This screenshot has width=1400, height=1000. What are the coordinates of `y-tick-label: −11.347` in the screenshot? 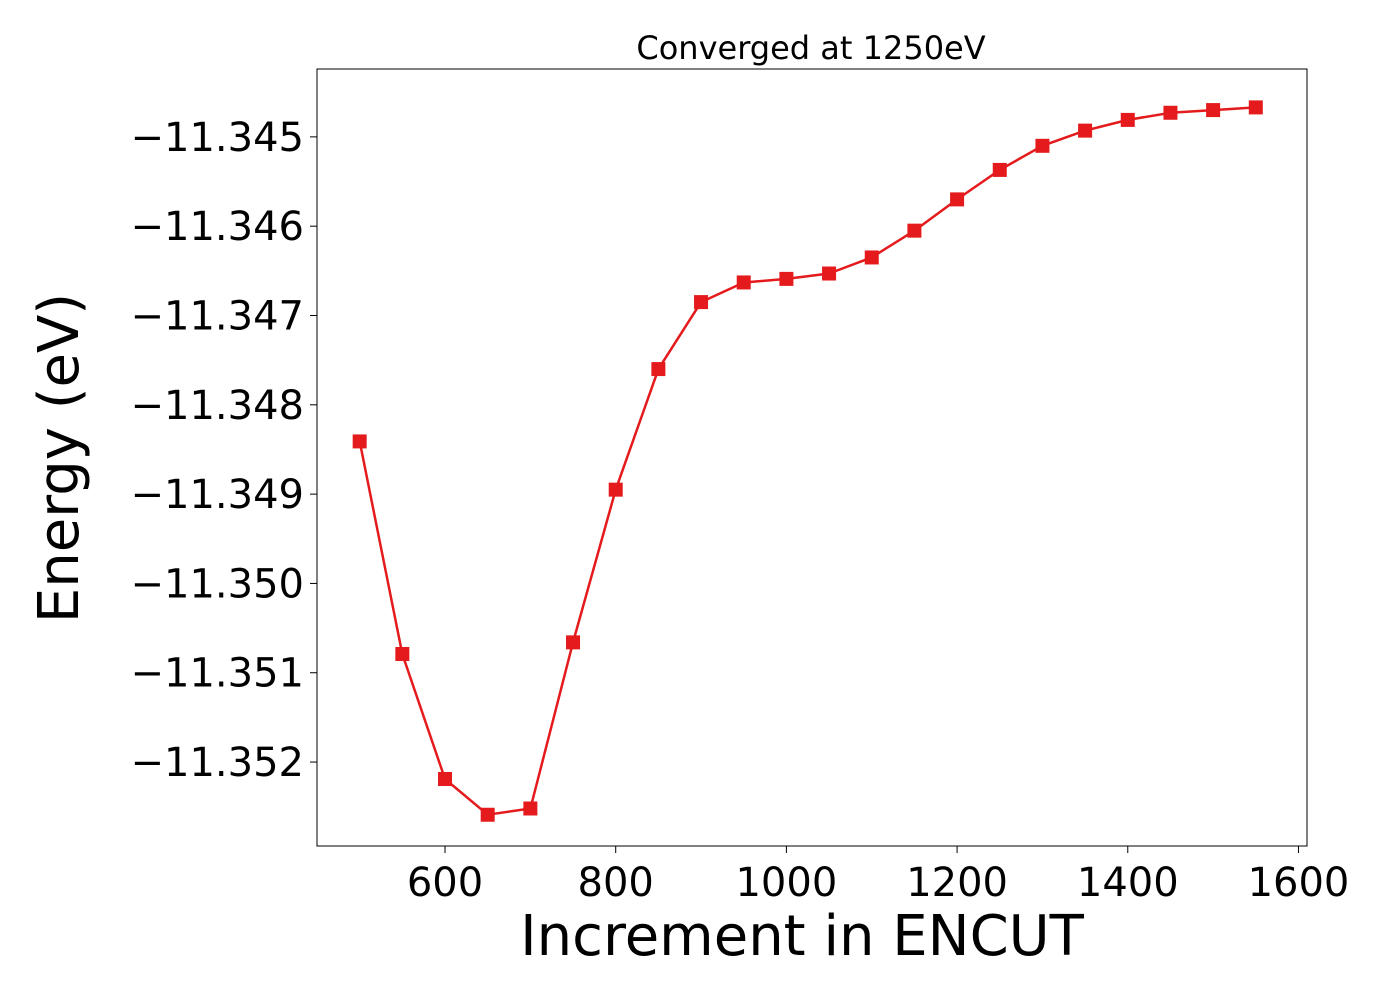 It's located at (217, 316).